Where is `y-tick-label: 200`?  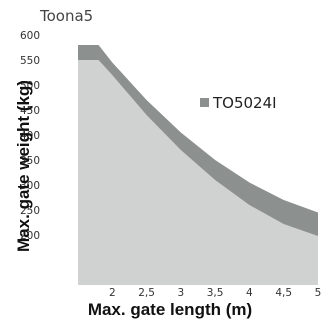
y-tick-label: 200 is located at coordinates (30, 236).